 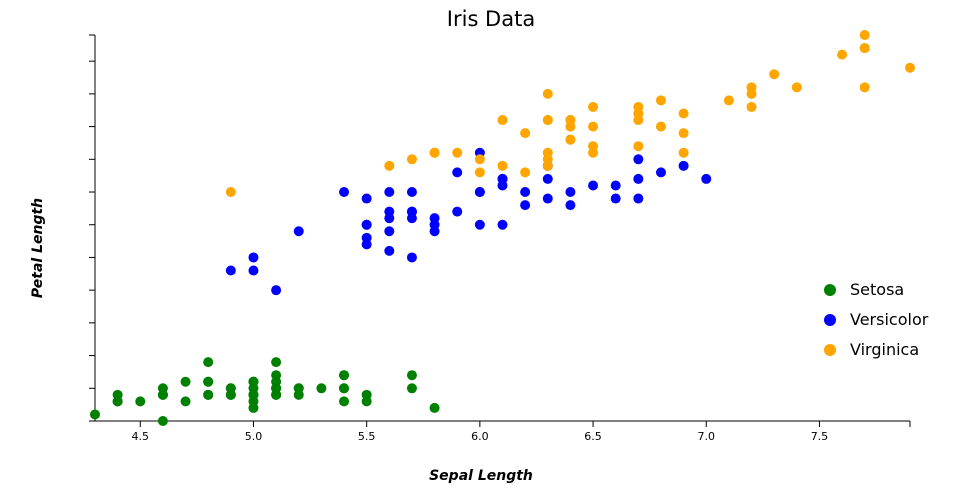 What do you see at coordinates (491, 19) in the screenshot?
I see `chart-title: Iris Data` at bounding box center [491, 19].